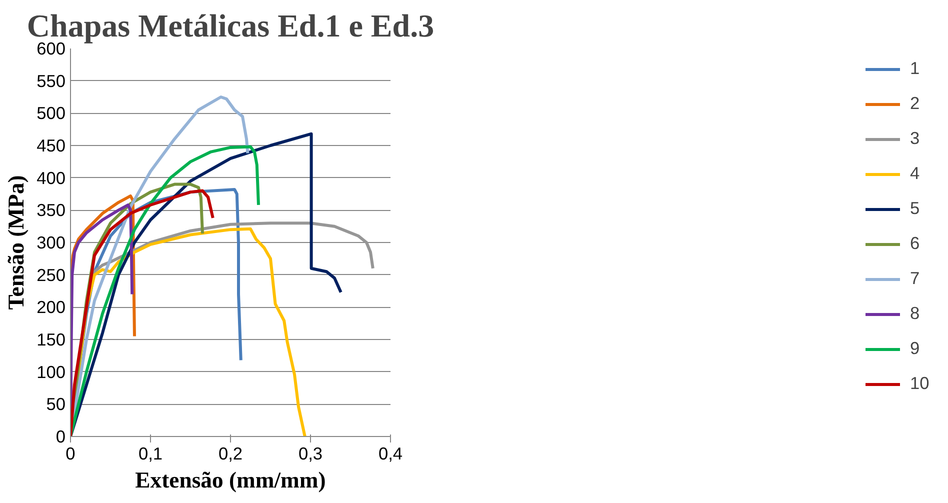 The image size is (948, 503). Describe the element at coordinates (51, 242) in the screenshot. I see `y-tick-label: 300` at that location.